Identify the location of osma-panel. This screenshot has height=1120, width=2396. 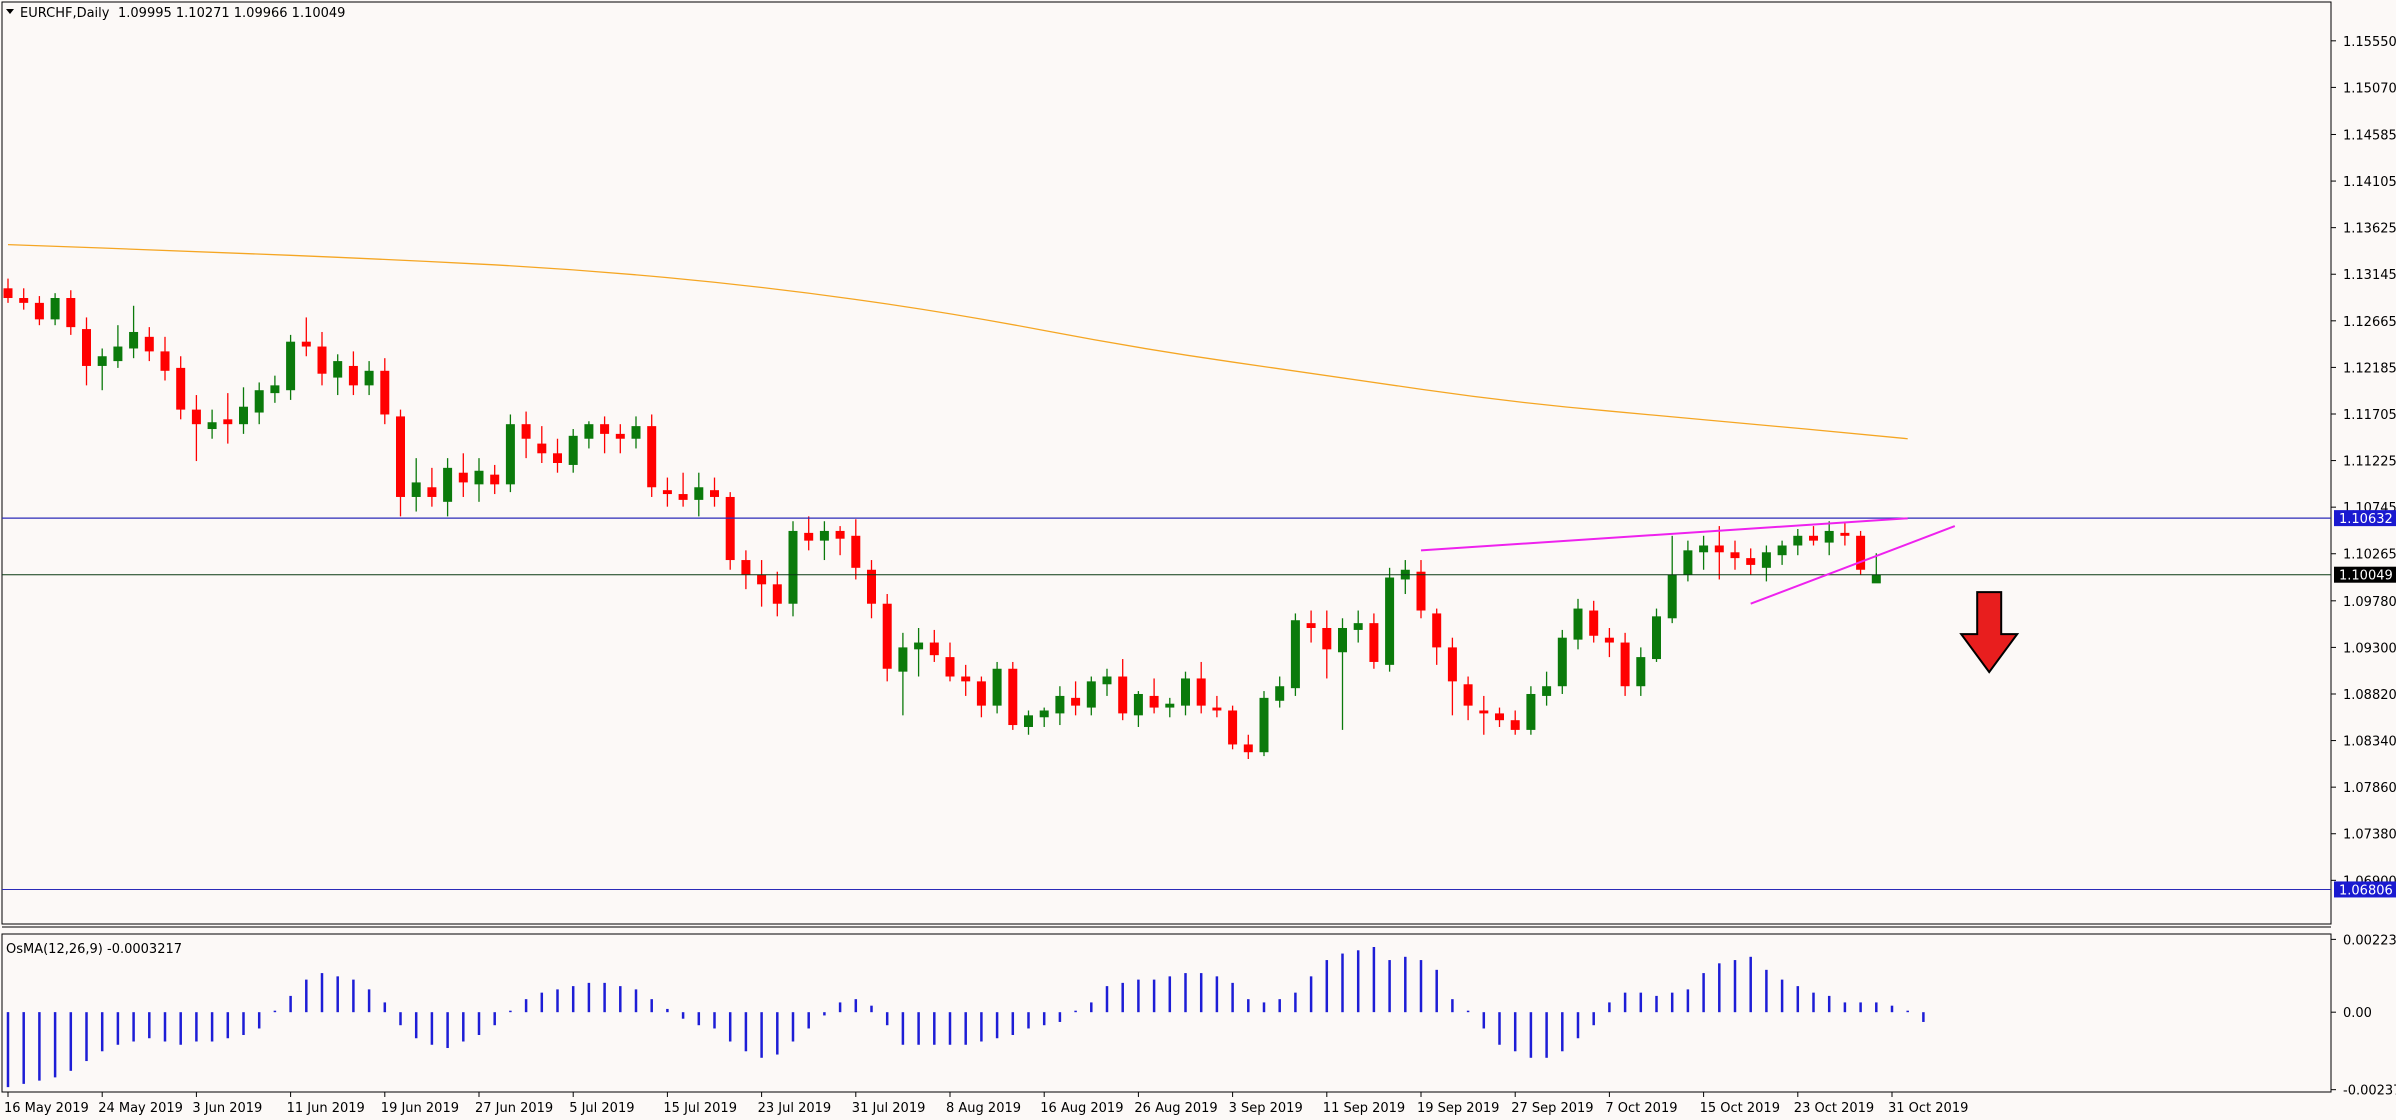
(1166, 1013).